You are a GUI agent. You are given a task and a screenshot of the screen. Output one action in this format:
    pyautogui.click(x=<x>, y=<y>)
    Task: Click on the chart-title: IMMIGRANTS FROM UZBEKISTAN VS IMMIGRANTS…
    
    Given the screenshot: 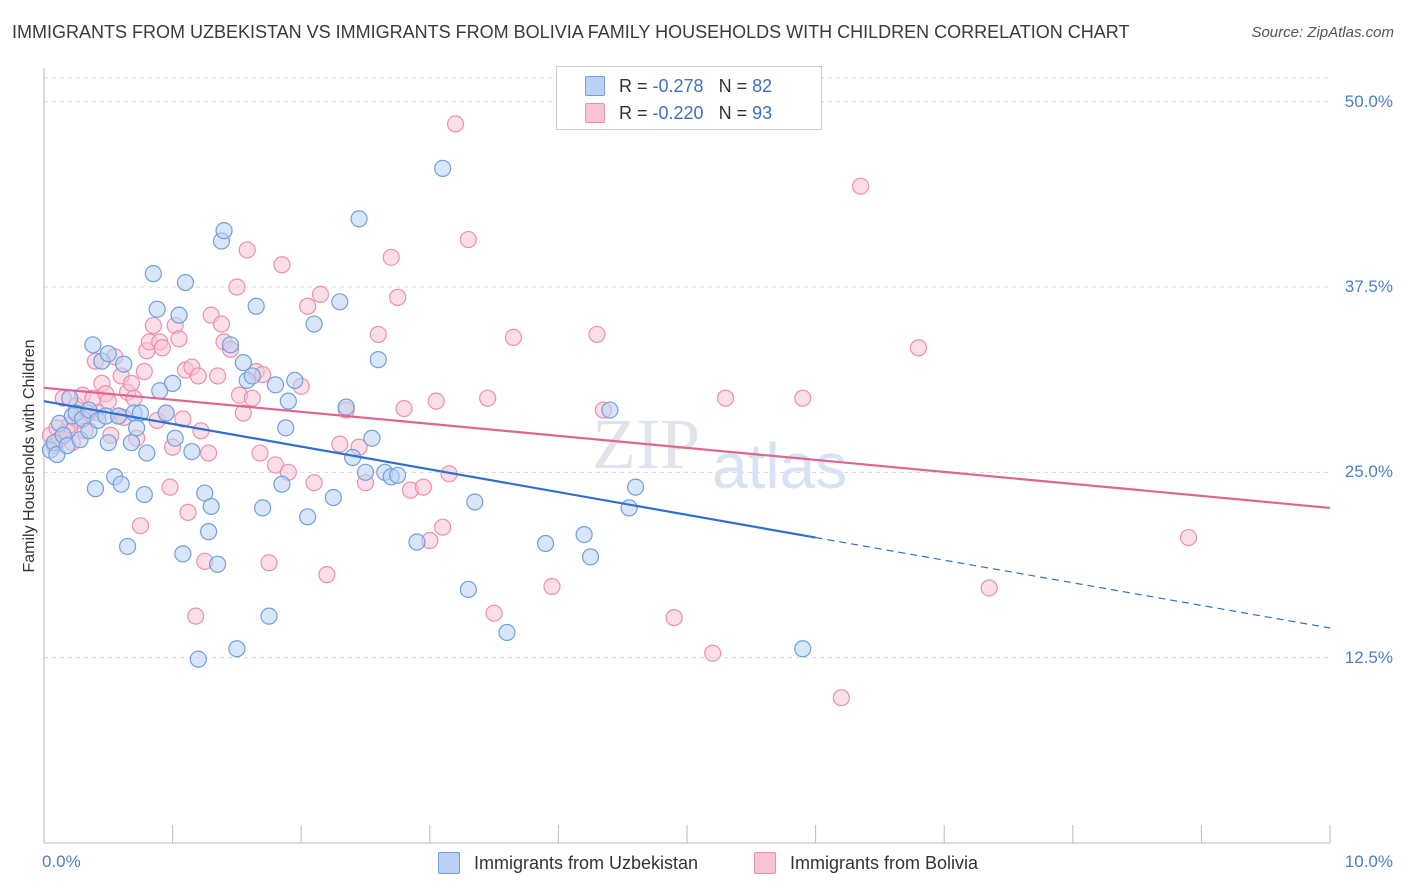 What is the action you would take?
    pyautogui.click(x=571, y=32)
    